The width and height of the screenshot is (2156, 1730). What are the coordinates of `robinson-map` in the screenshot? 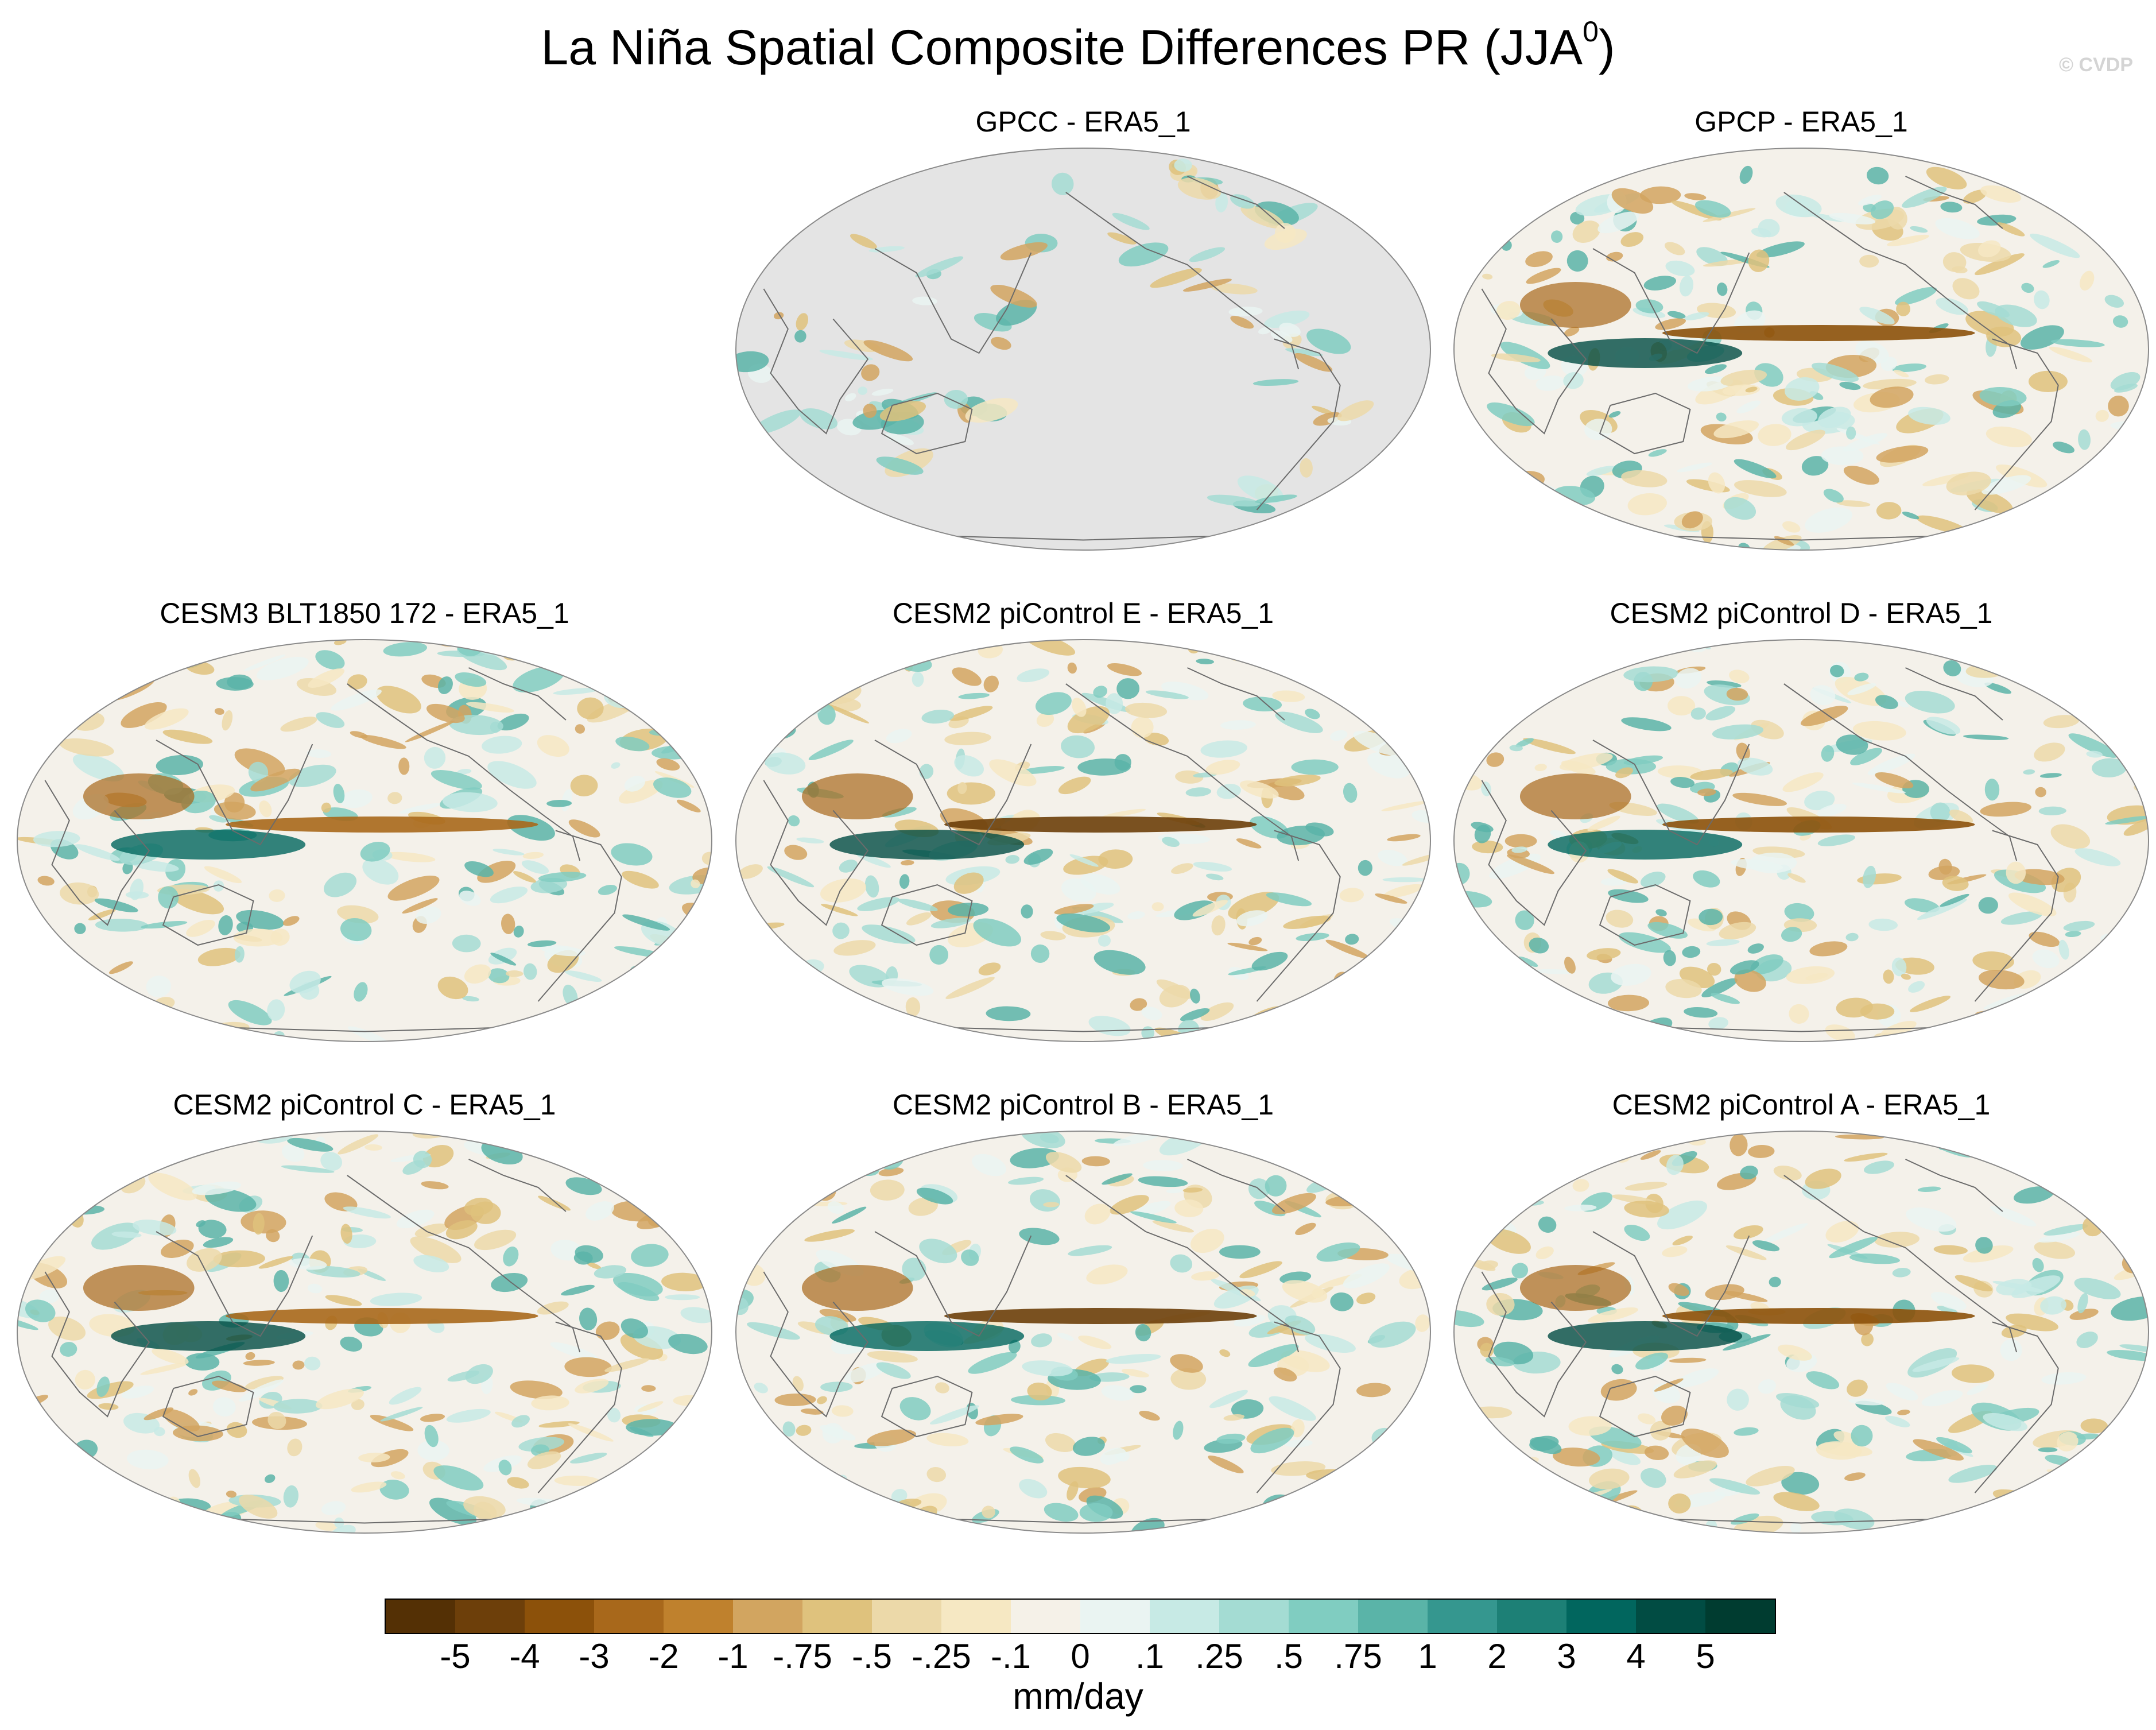 It's located at (1083, 1332).